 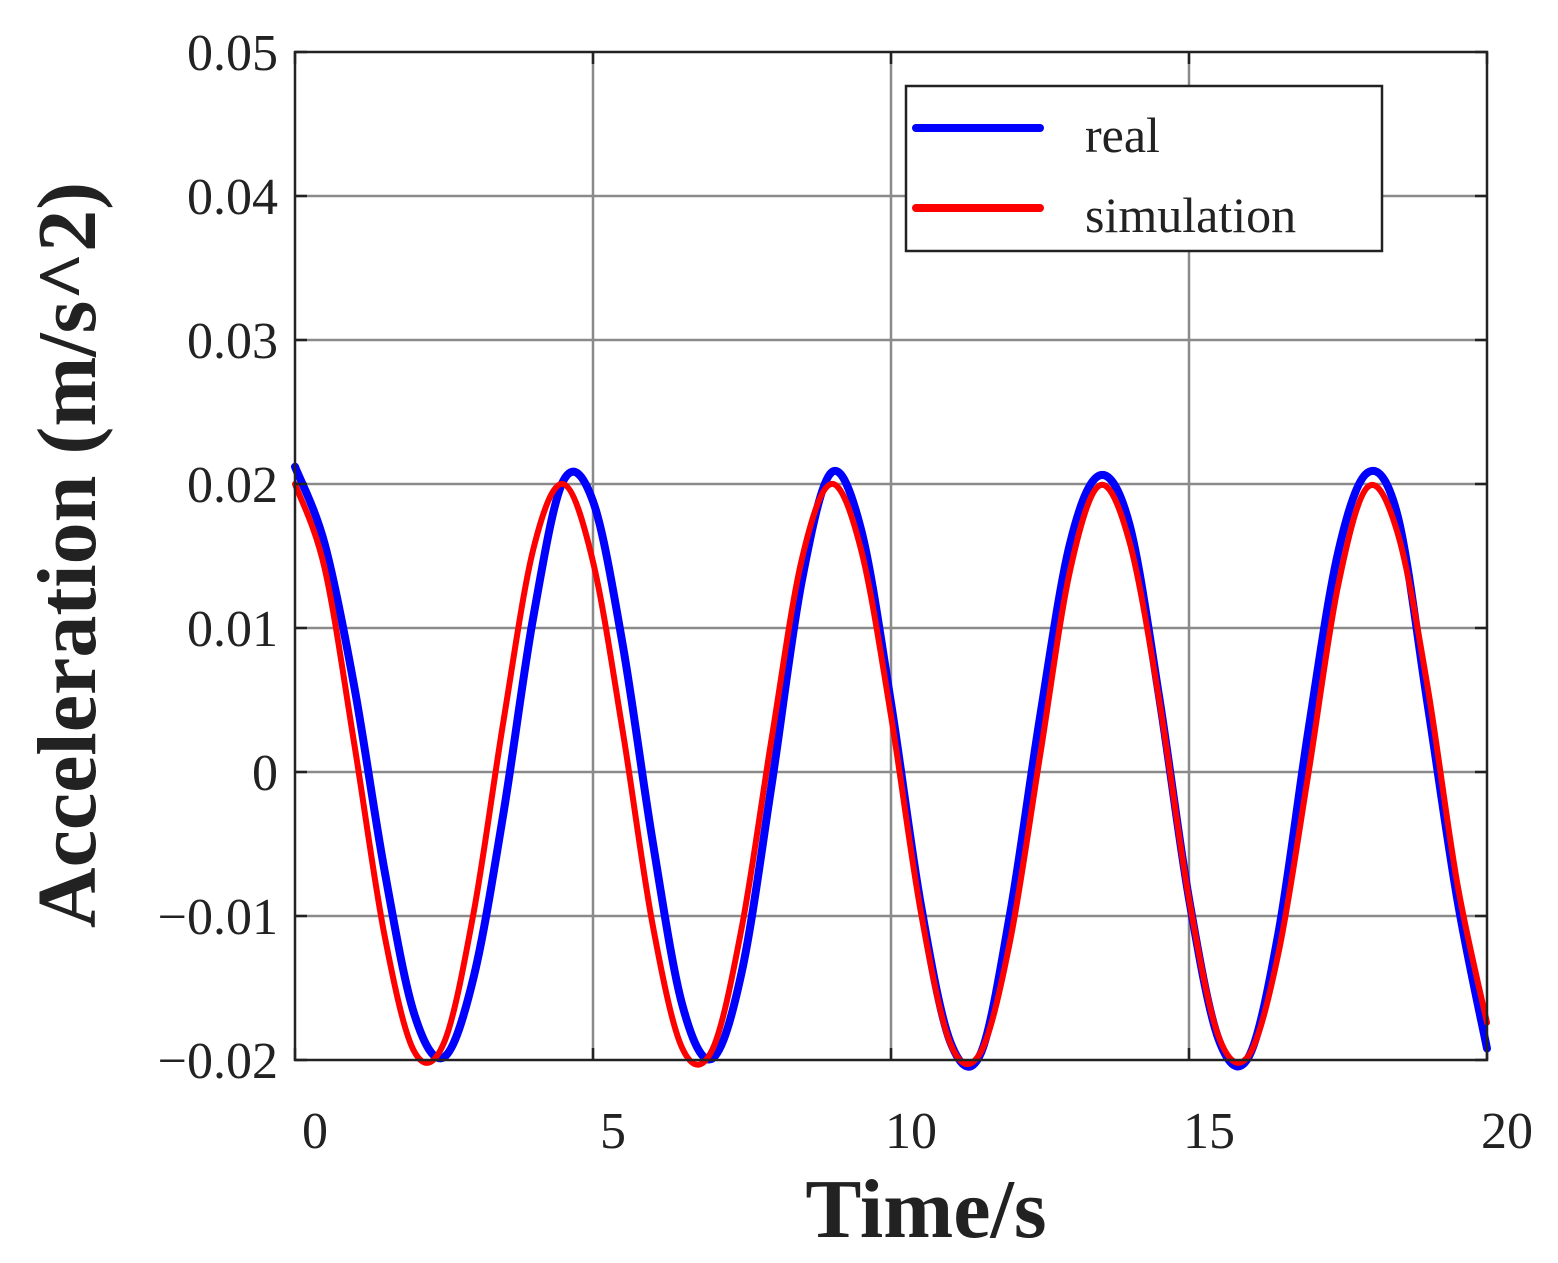 What do you see at coordinates (232, 629) in the screenshot?
I see `y-tick-label: 0.01` at bounding box center [232, 629].